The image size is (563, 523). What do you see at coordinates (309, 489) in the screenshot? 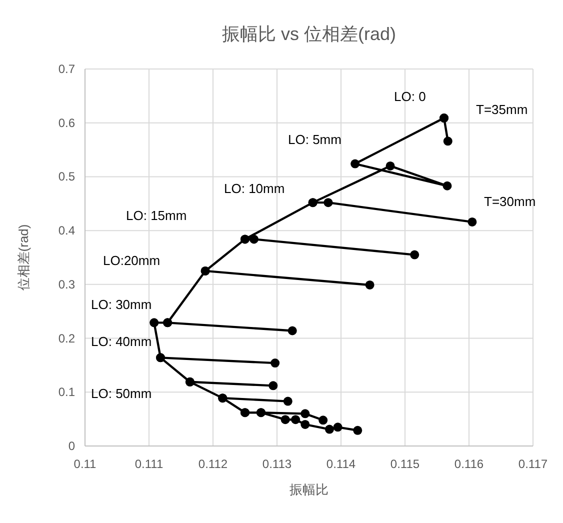
I see `x-axis-title: 振幅比` at bounding box center [309, 489].